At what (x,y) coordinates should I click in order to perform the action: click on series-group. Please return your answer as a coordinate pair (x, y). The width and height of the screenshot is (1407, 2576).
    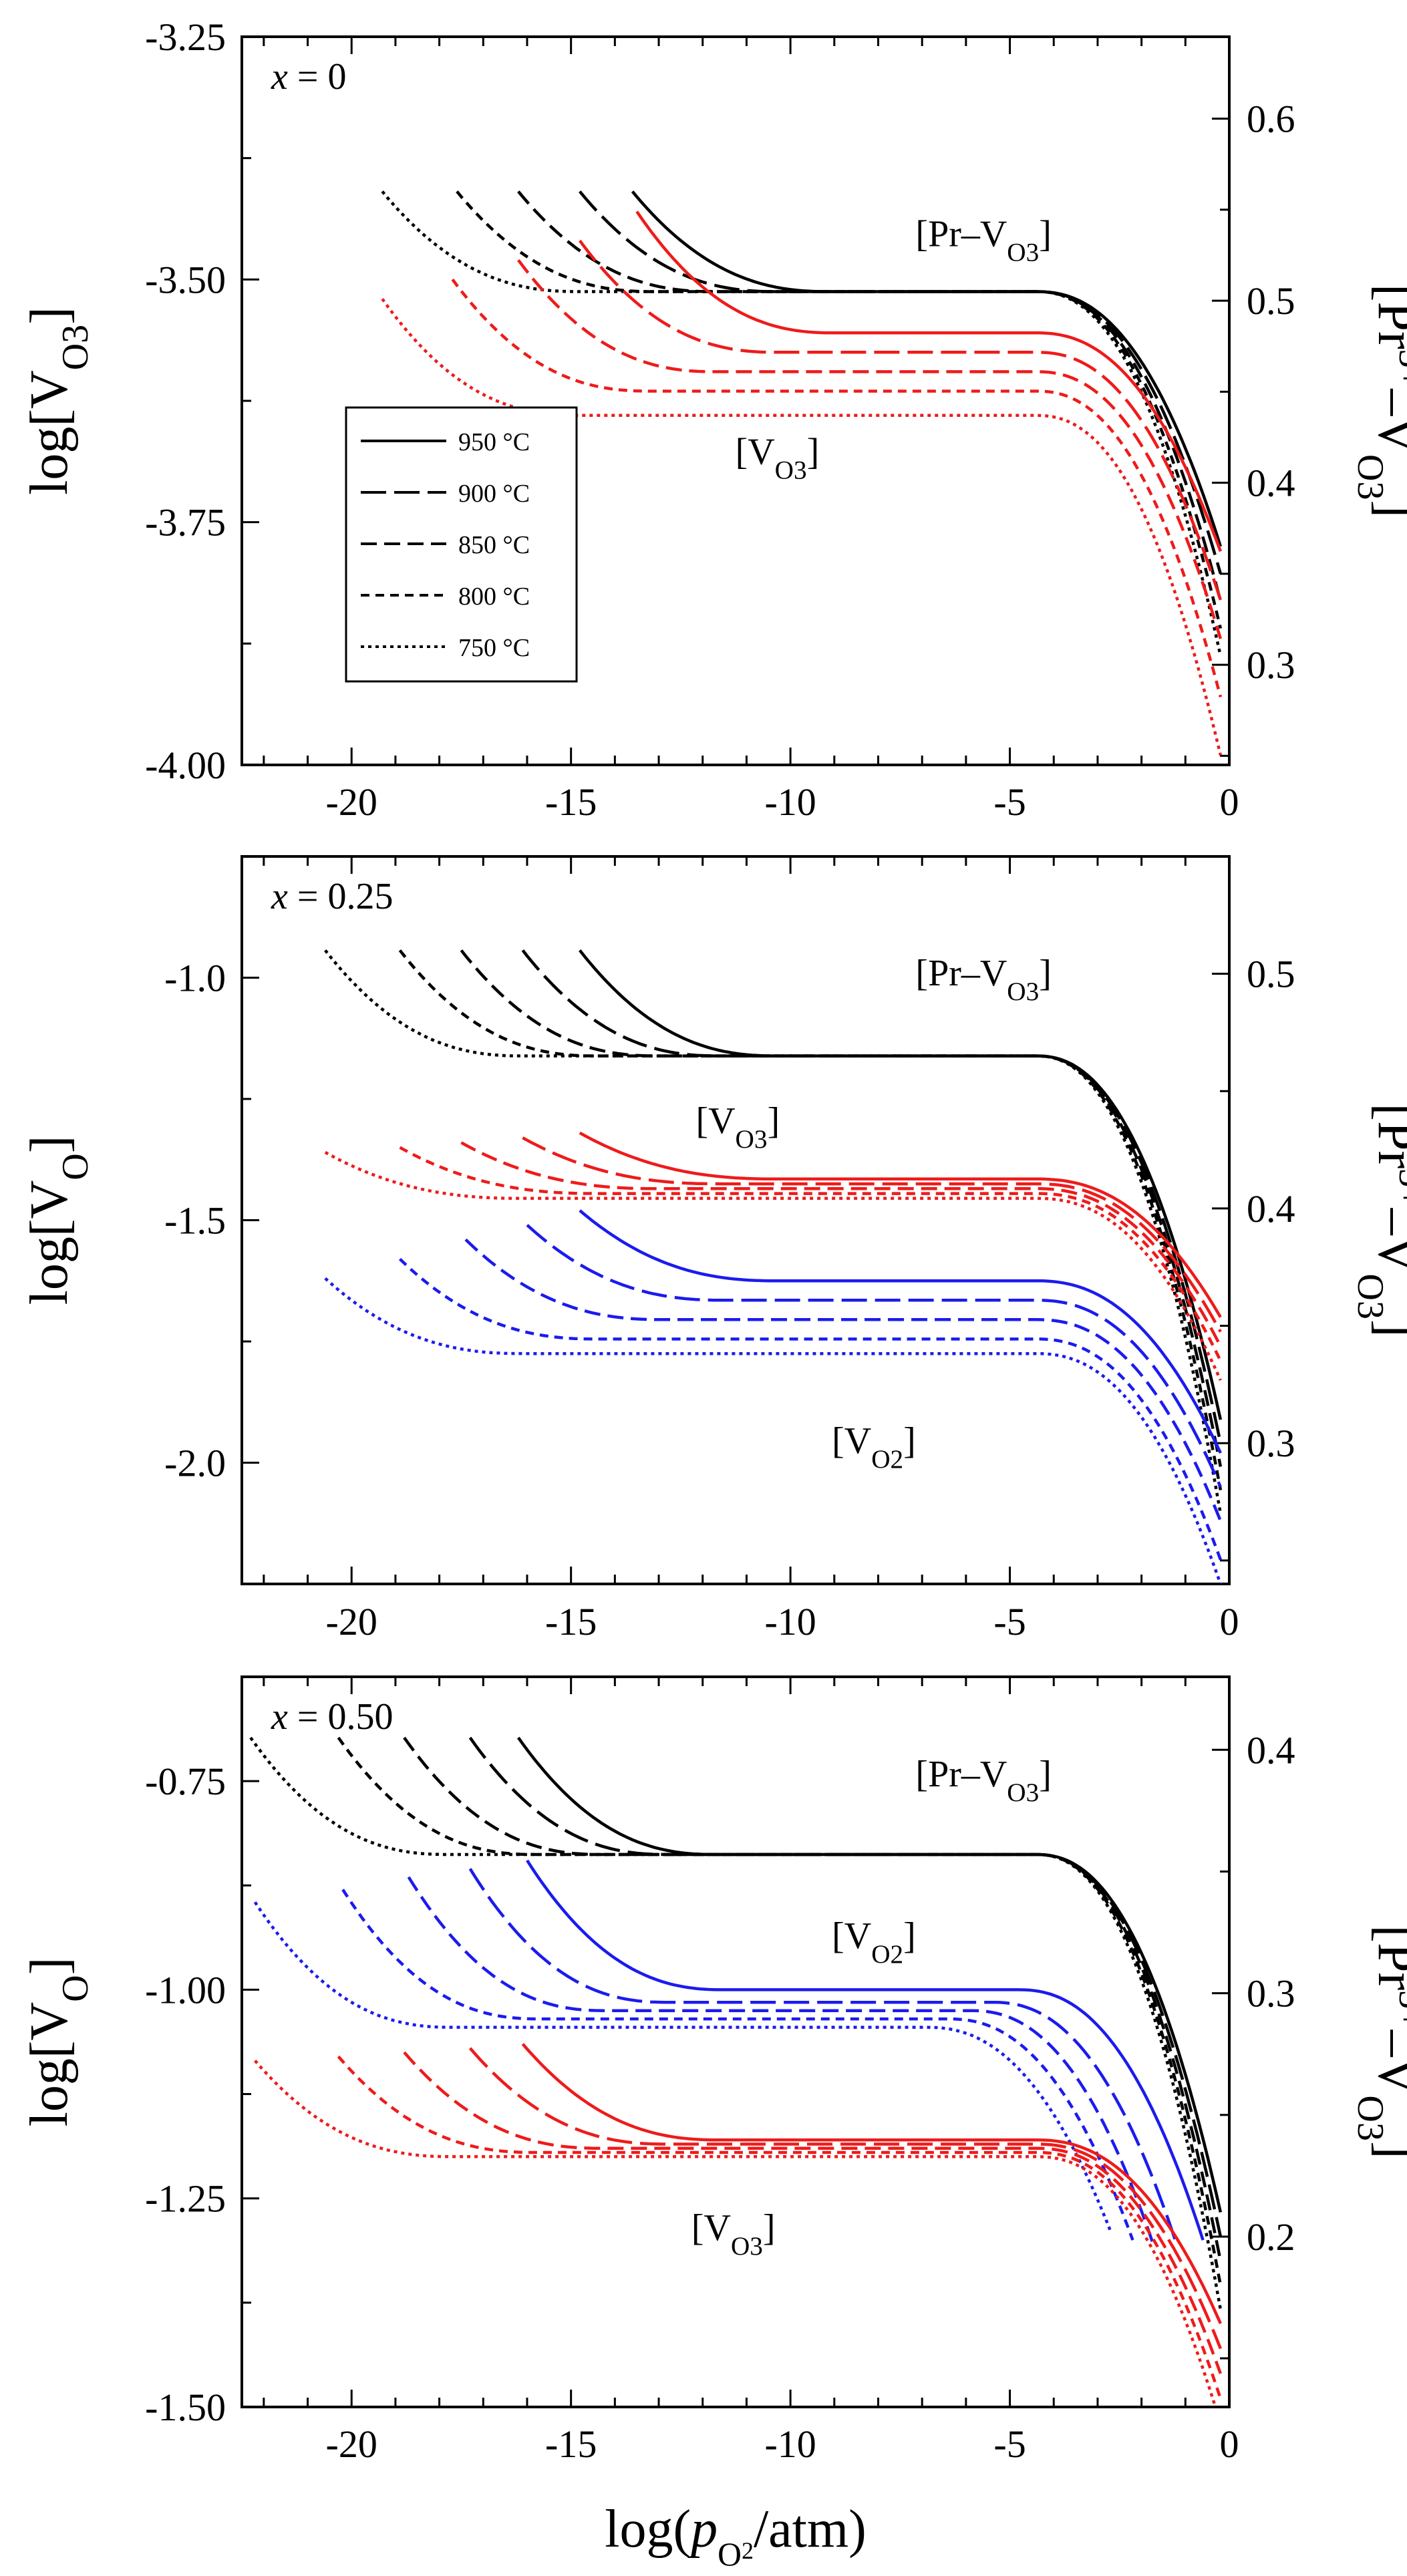
    Looking at the image, I should click on (802, 473).